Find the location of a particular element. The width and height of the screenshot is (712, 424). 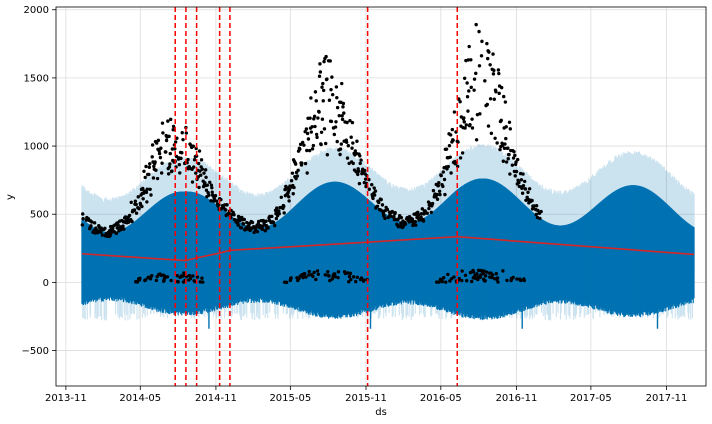

x-tick-label: 2015-11 is located at coordinates (366, 398).